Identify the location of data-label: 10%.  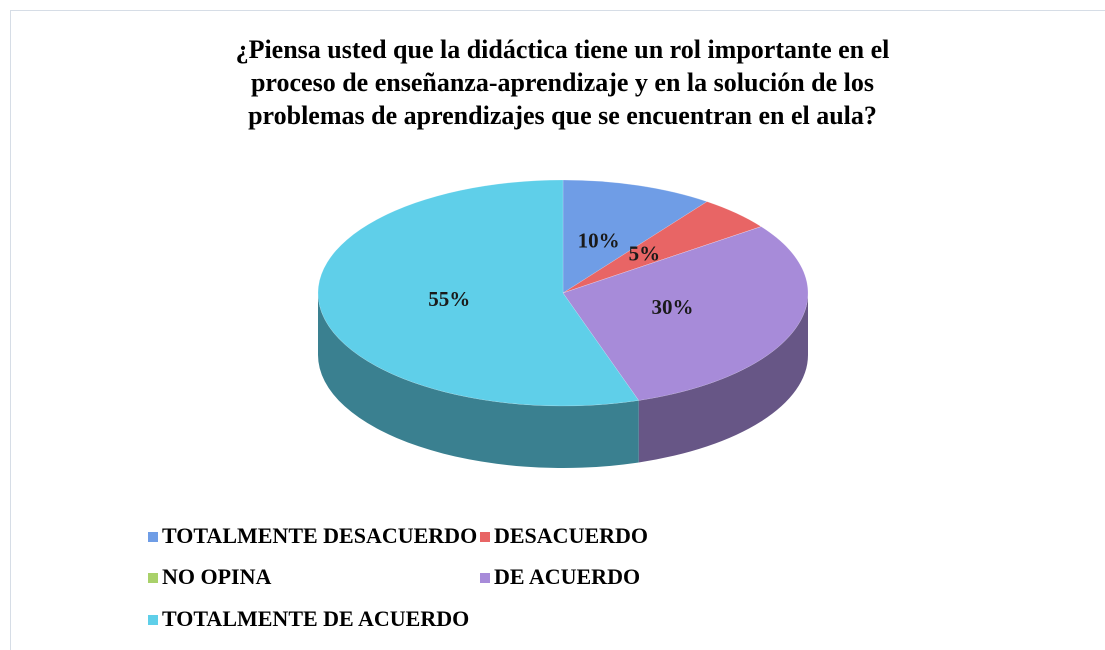
(599, 240).